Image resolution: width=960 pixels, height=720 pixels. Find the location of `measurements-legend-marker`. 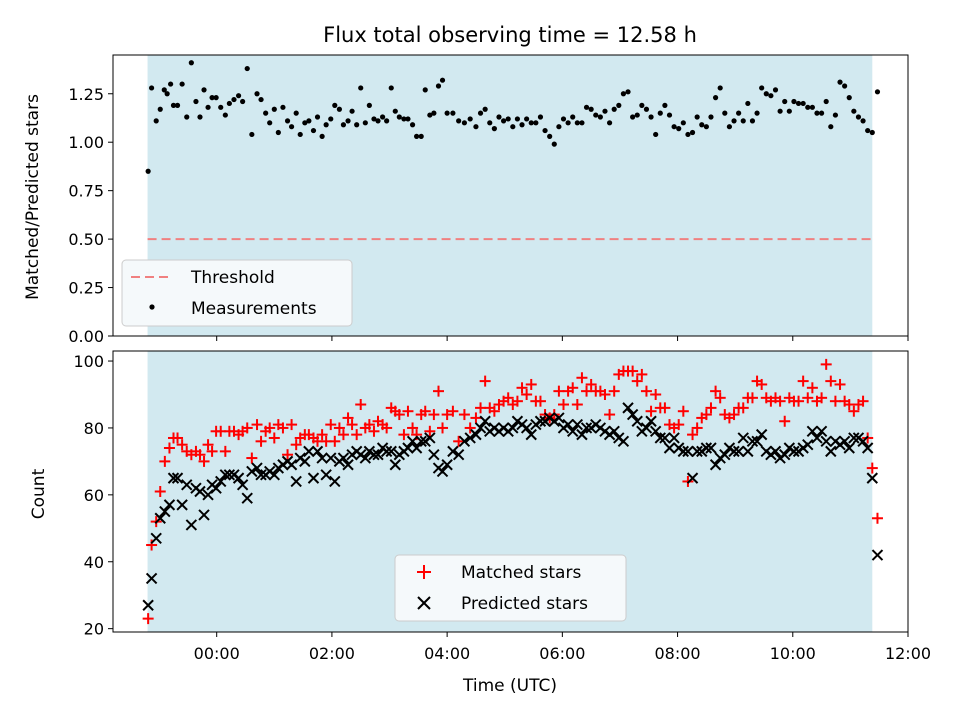

measurements-legend-marker is located at coordinates (152, 307).